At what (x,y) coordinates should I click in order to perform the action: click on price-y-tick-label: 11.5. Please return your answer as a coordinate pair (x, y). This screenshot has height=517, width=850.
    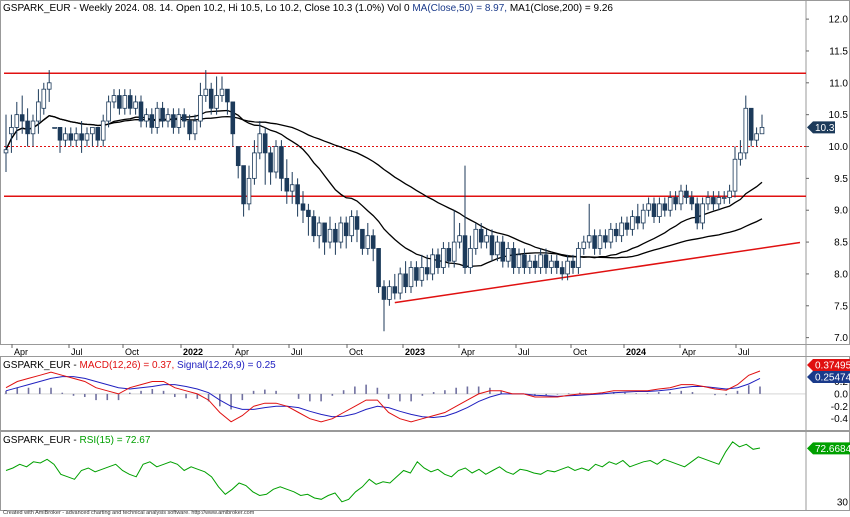
    Looking at the image, I should click on (838, 51).